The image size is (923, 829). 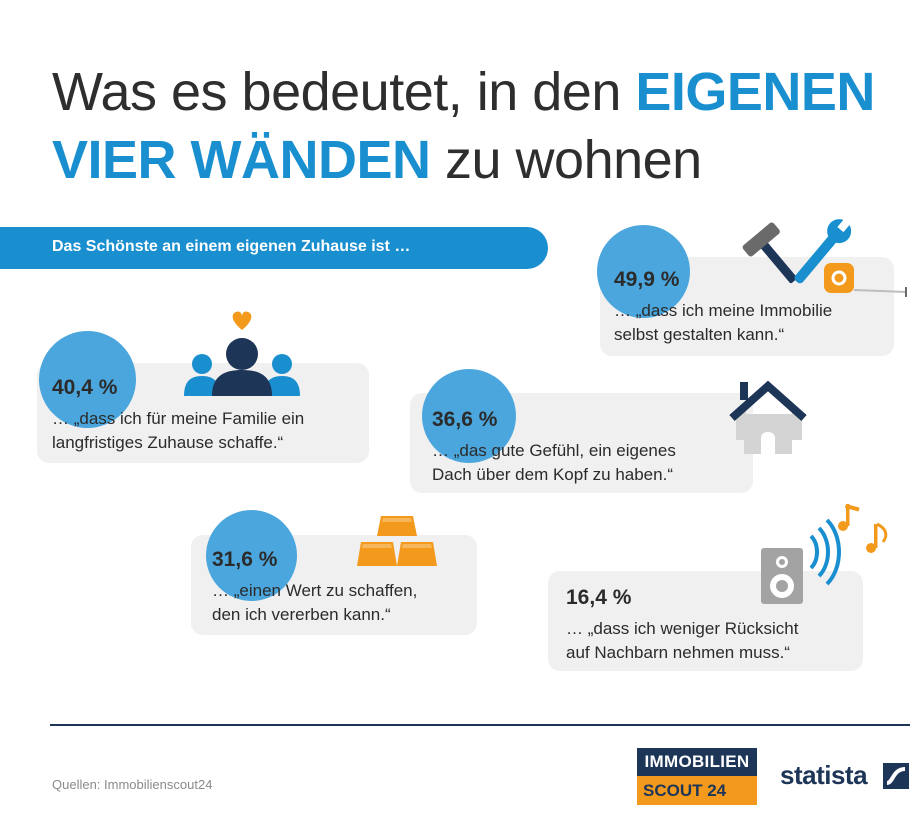 What do you see at coordinates (397, 541) in the screenshot?
I see `gold-bars-icon` at bounding box center [397, 541].